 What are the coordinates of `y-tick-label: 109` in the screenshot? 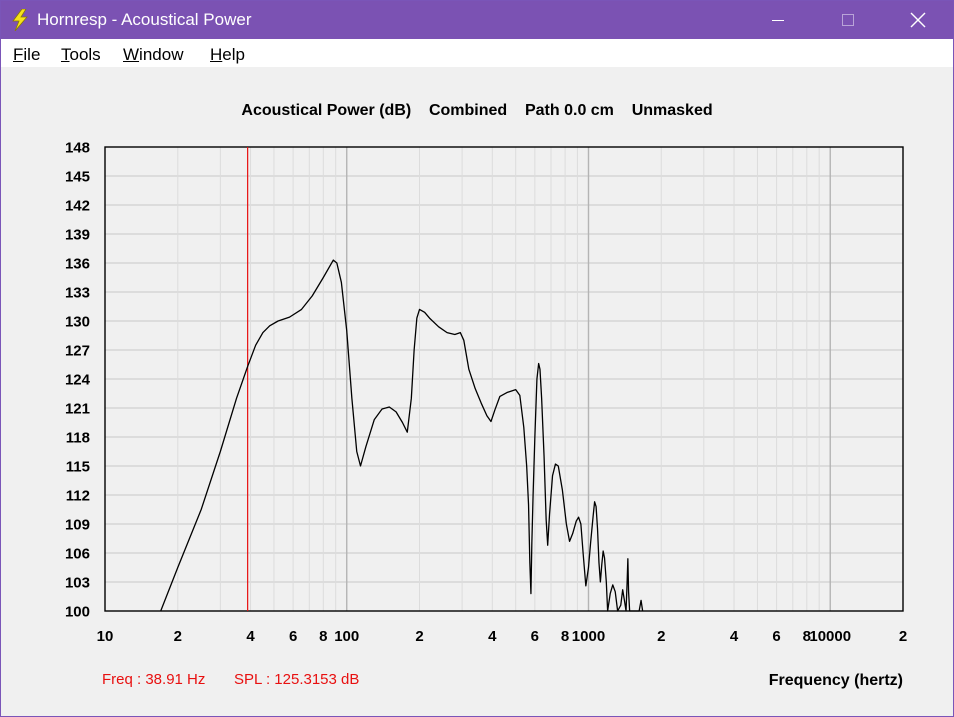 It's located at (77, 525).